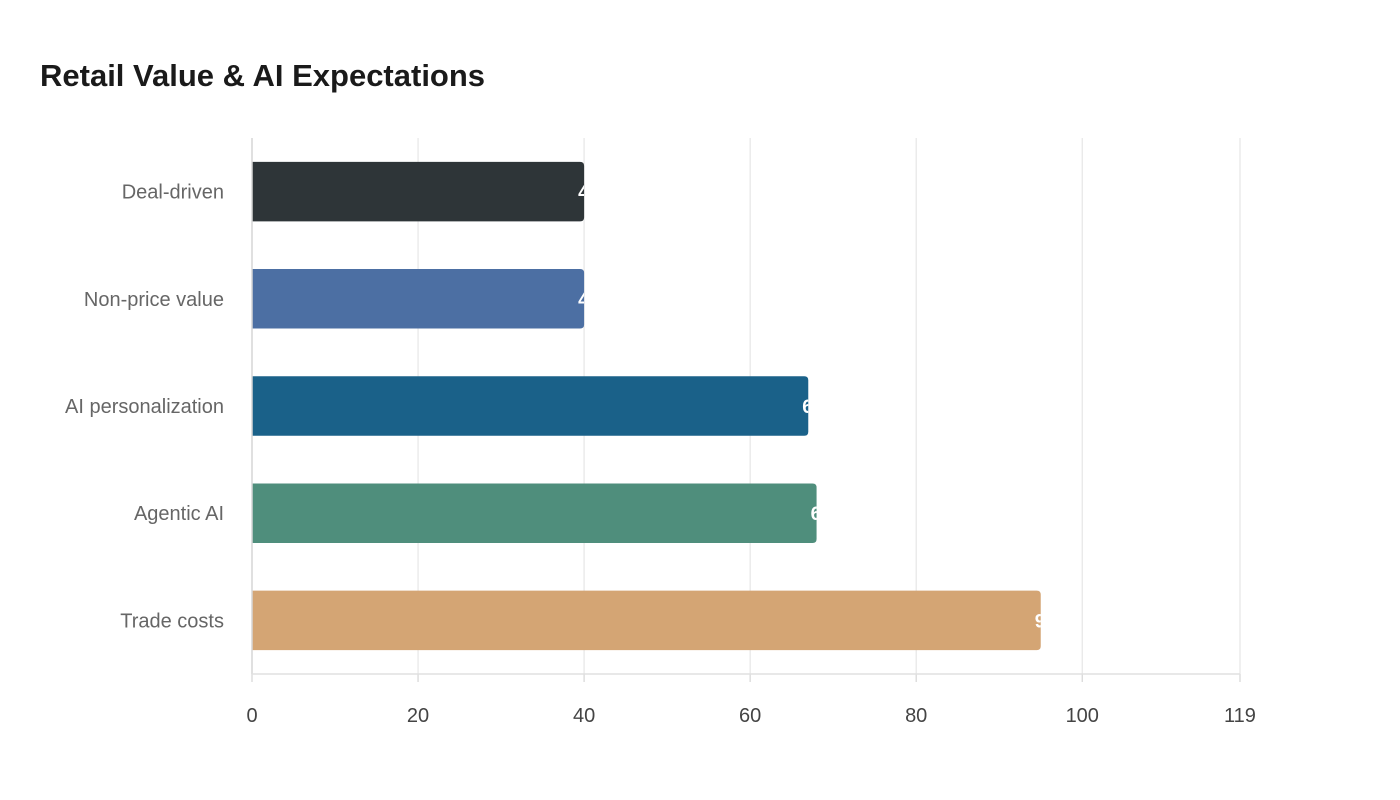 This screenshot has width=1400, height=800. Describe the element at coordinates (179, 514) in the screenshot. I see `category-label: Agentic AI` at that location.